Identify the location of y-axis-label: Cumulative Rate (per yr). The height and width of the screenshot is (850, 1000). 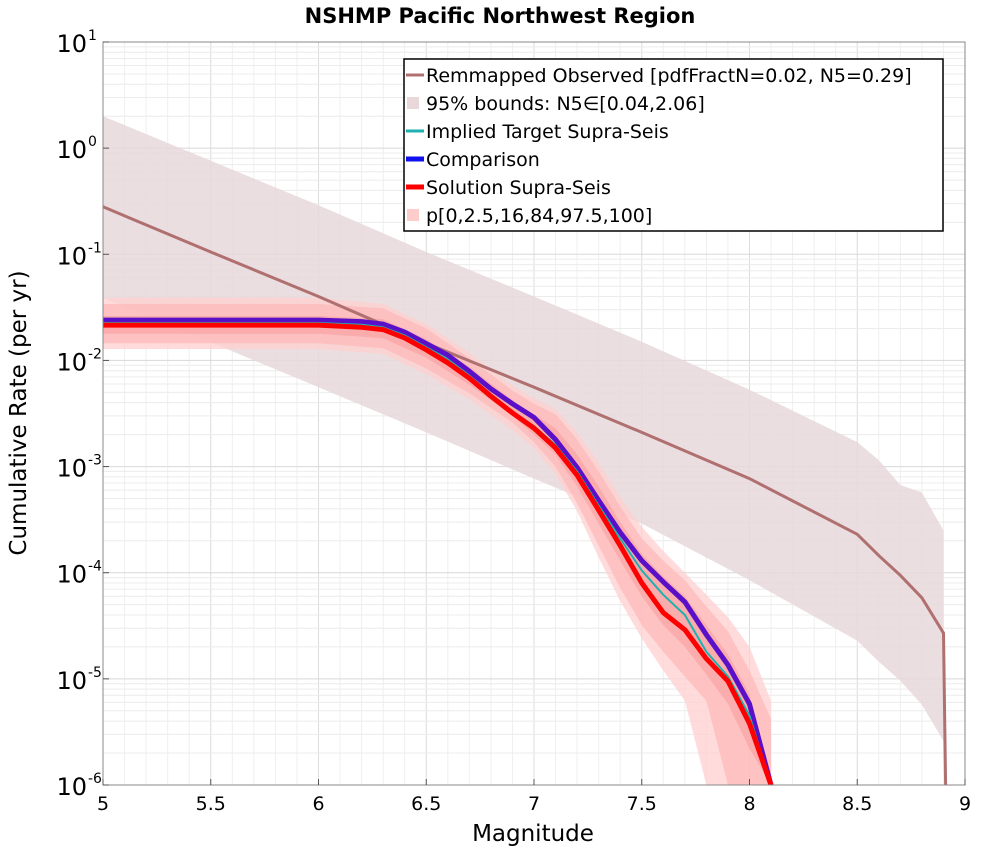
(19, 412).